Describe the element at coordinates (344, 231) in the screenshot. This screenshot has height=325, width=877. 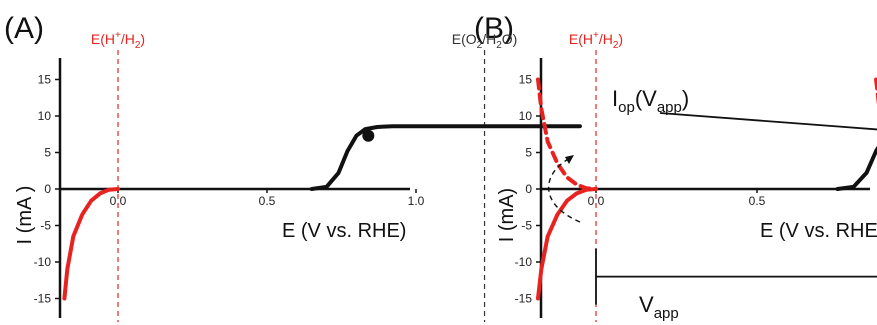
I see `panel-a-x-axis-title: E (V vs. RHE)` at that location.